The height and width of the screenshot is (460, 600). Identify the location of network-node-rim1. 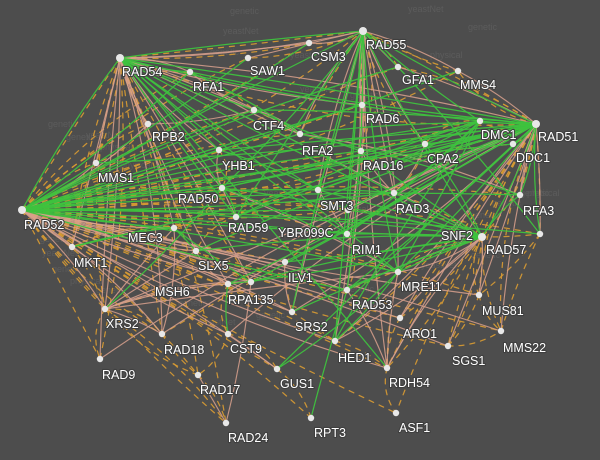
(347, 234).